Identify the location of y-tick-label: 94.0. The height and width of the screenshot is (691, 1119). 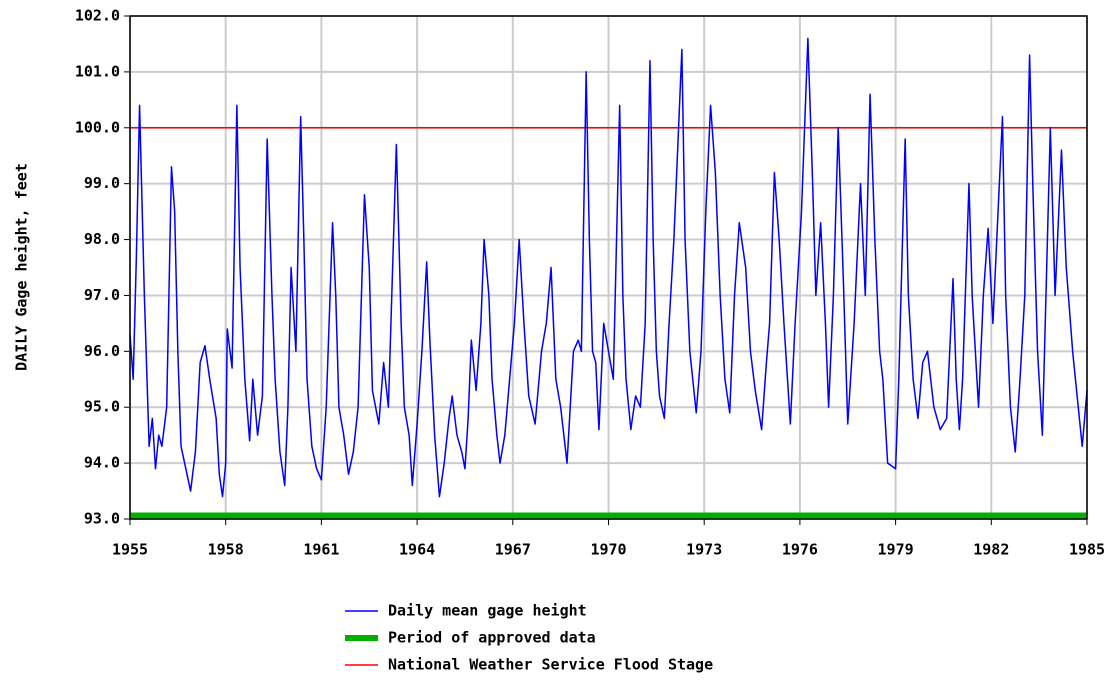
(102, 463).